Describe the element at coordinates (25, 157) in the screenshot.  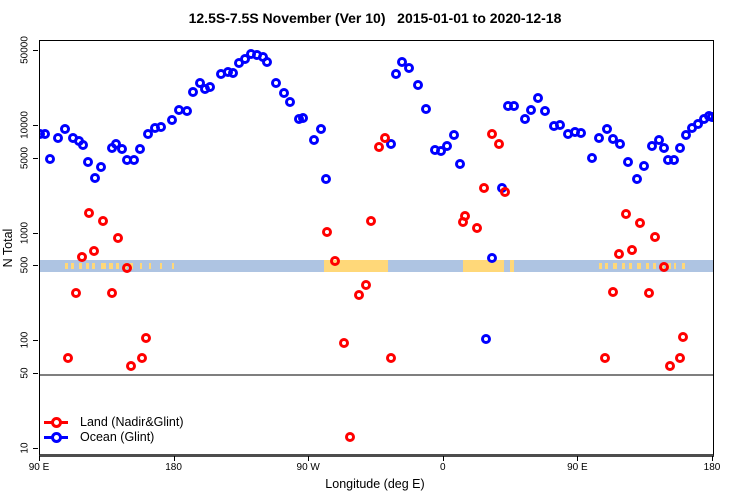
I see `y-tick-label: 5000` at that location.